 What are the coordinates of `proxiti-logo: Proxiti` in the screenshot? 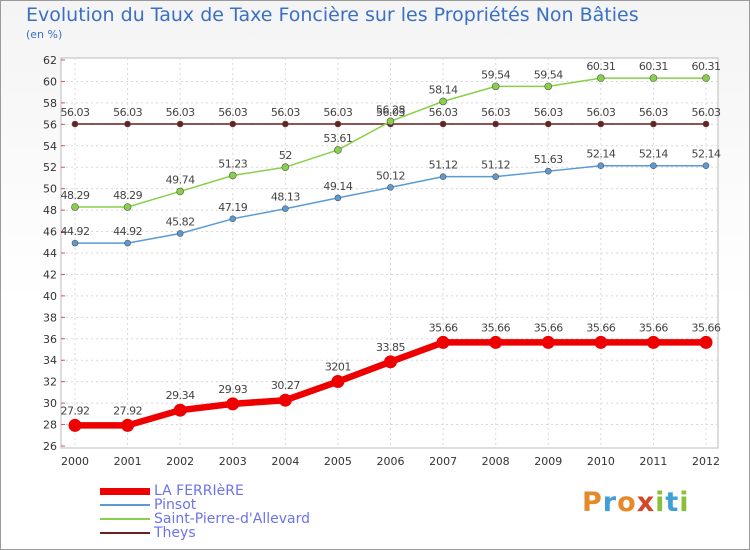 It's located at (636, 502).